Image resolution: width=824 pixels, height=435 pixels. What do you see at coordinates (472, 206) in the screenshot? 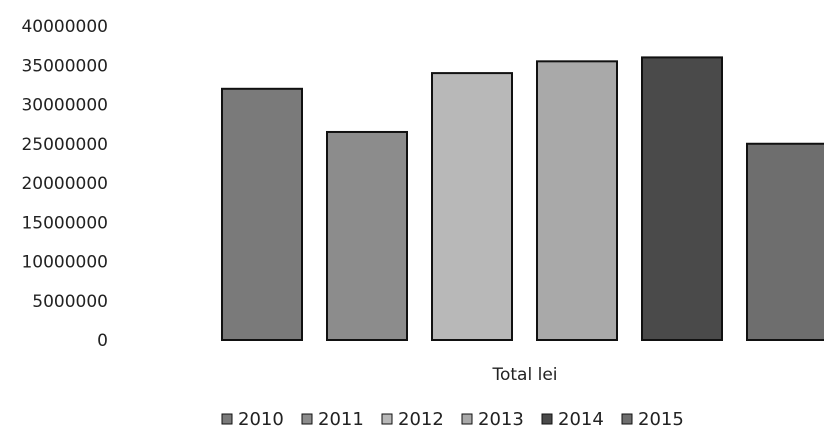
I see `bar-2012` at bounding box center [472, 206].